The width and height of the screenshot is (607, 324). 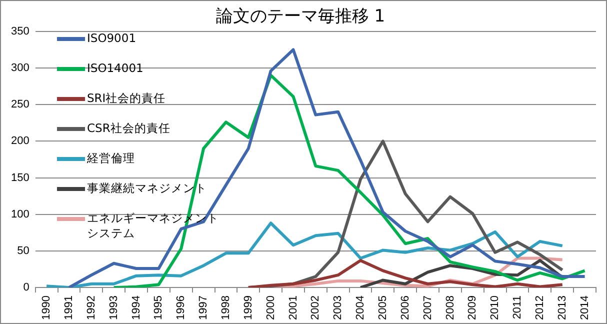 I want to click on x-tick-label: 2009, so click(x=472, y=308).